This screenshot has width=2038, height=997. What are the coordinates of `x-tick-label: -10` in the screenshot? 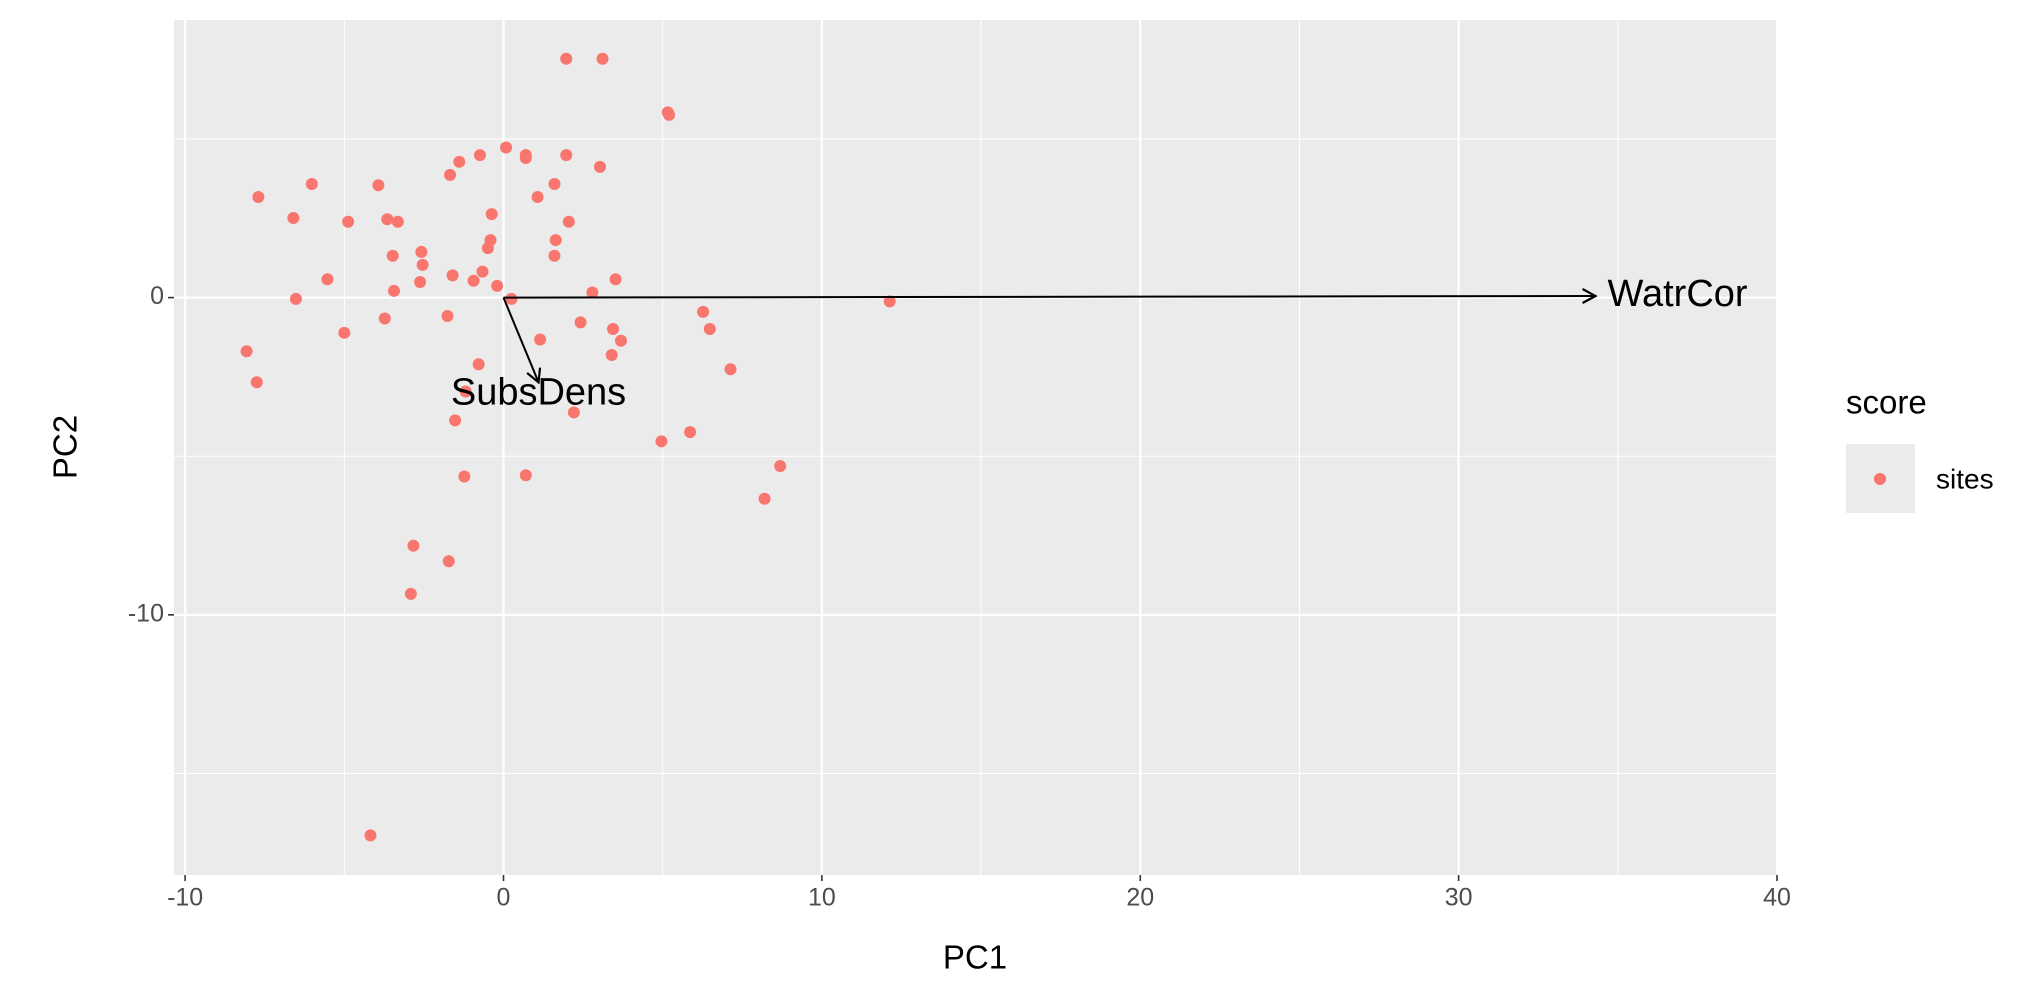 It's located at (185, 898).